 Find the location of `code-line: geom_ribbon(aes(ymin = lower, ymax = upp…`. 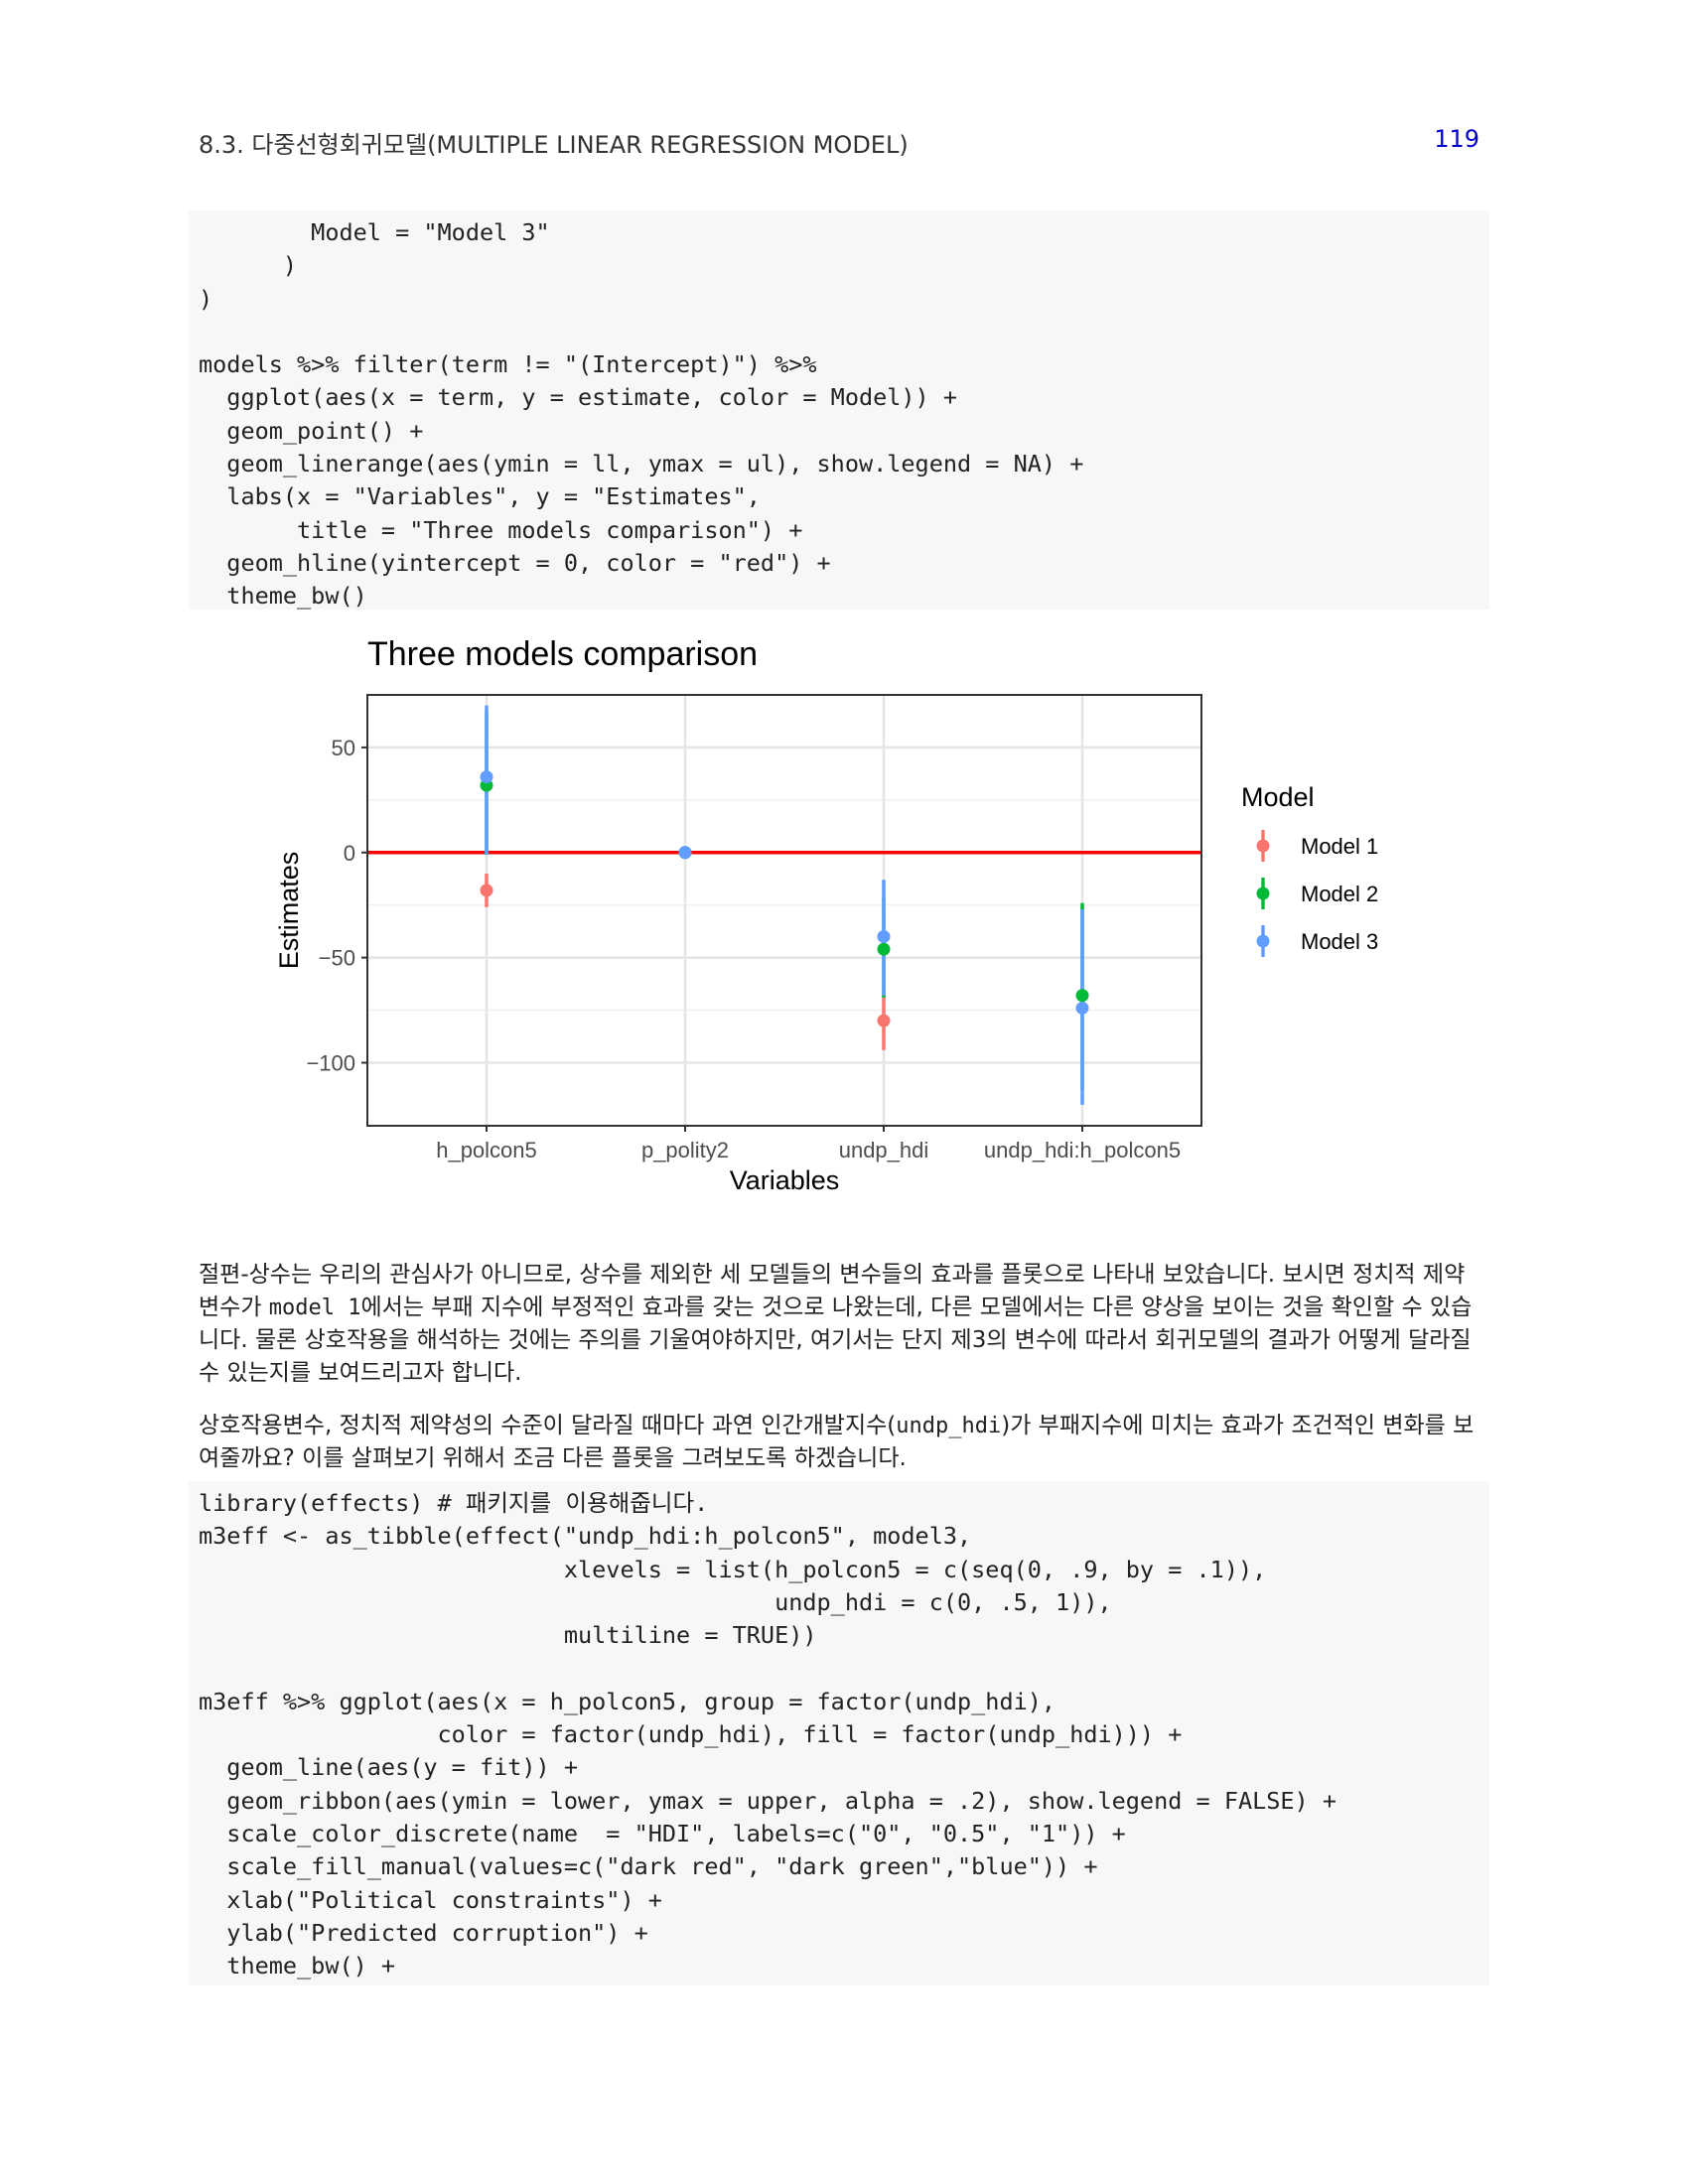

code-line: geom_ribbon(aes(ymin = lower, ymax = upp… is located at coordinates (768, 1800).